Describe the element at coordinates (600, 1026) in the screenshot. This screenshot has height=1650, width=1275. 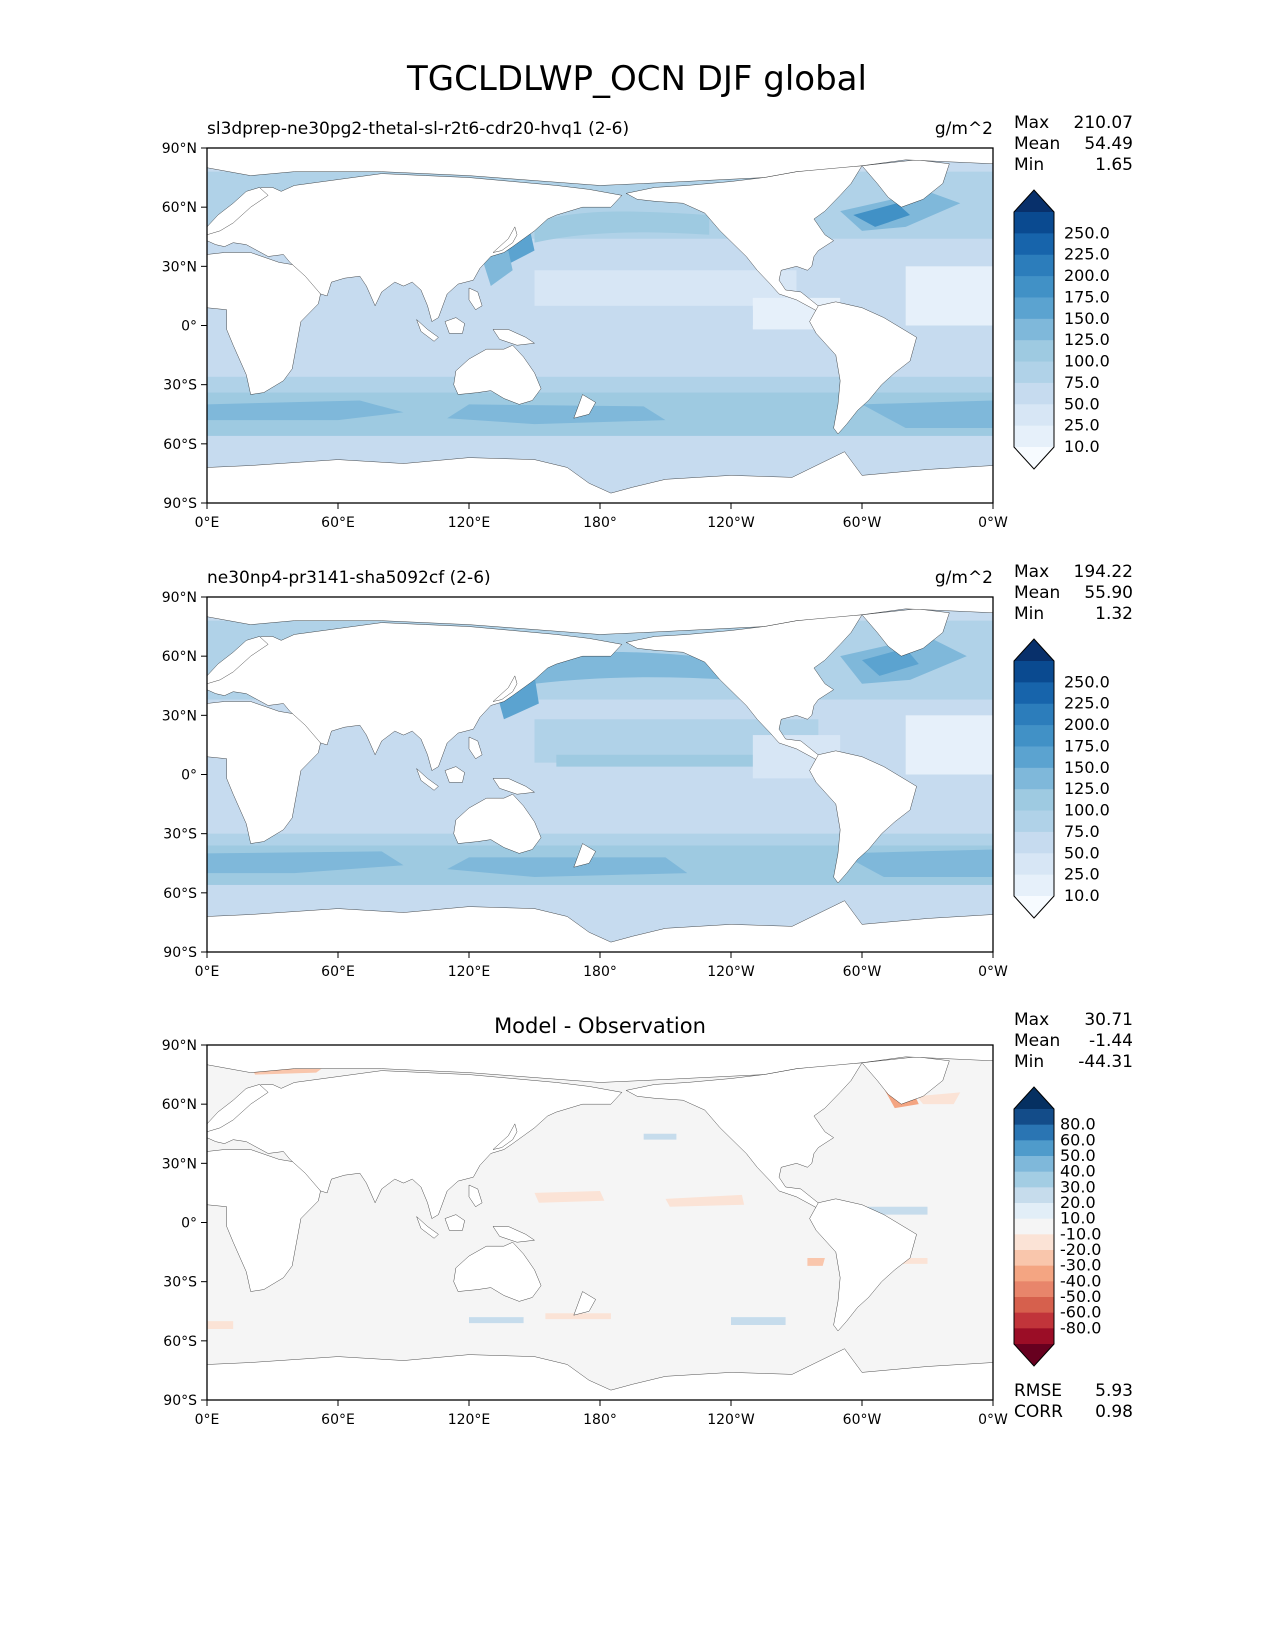
I see `panel-center-title: Model - Observation` at that location.